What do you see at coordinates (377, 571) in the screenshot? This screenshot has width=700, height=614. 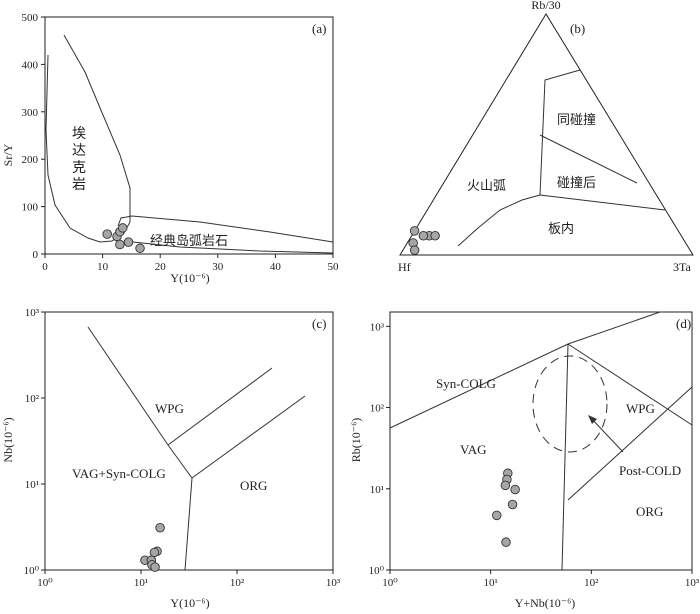 I see `panel-d-y-tick-label: 10⁰` at bounding box center [377, 571].